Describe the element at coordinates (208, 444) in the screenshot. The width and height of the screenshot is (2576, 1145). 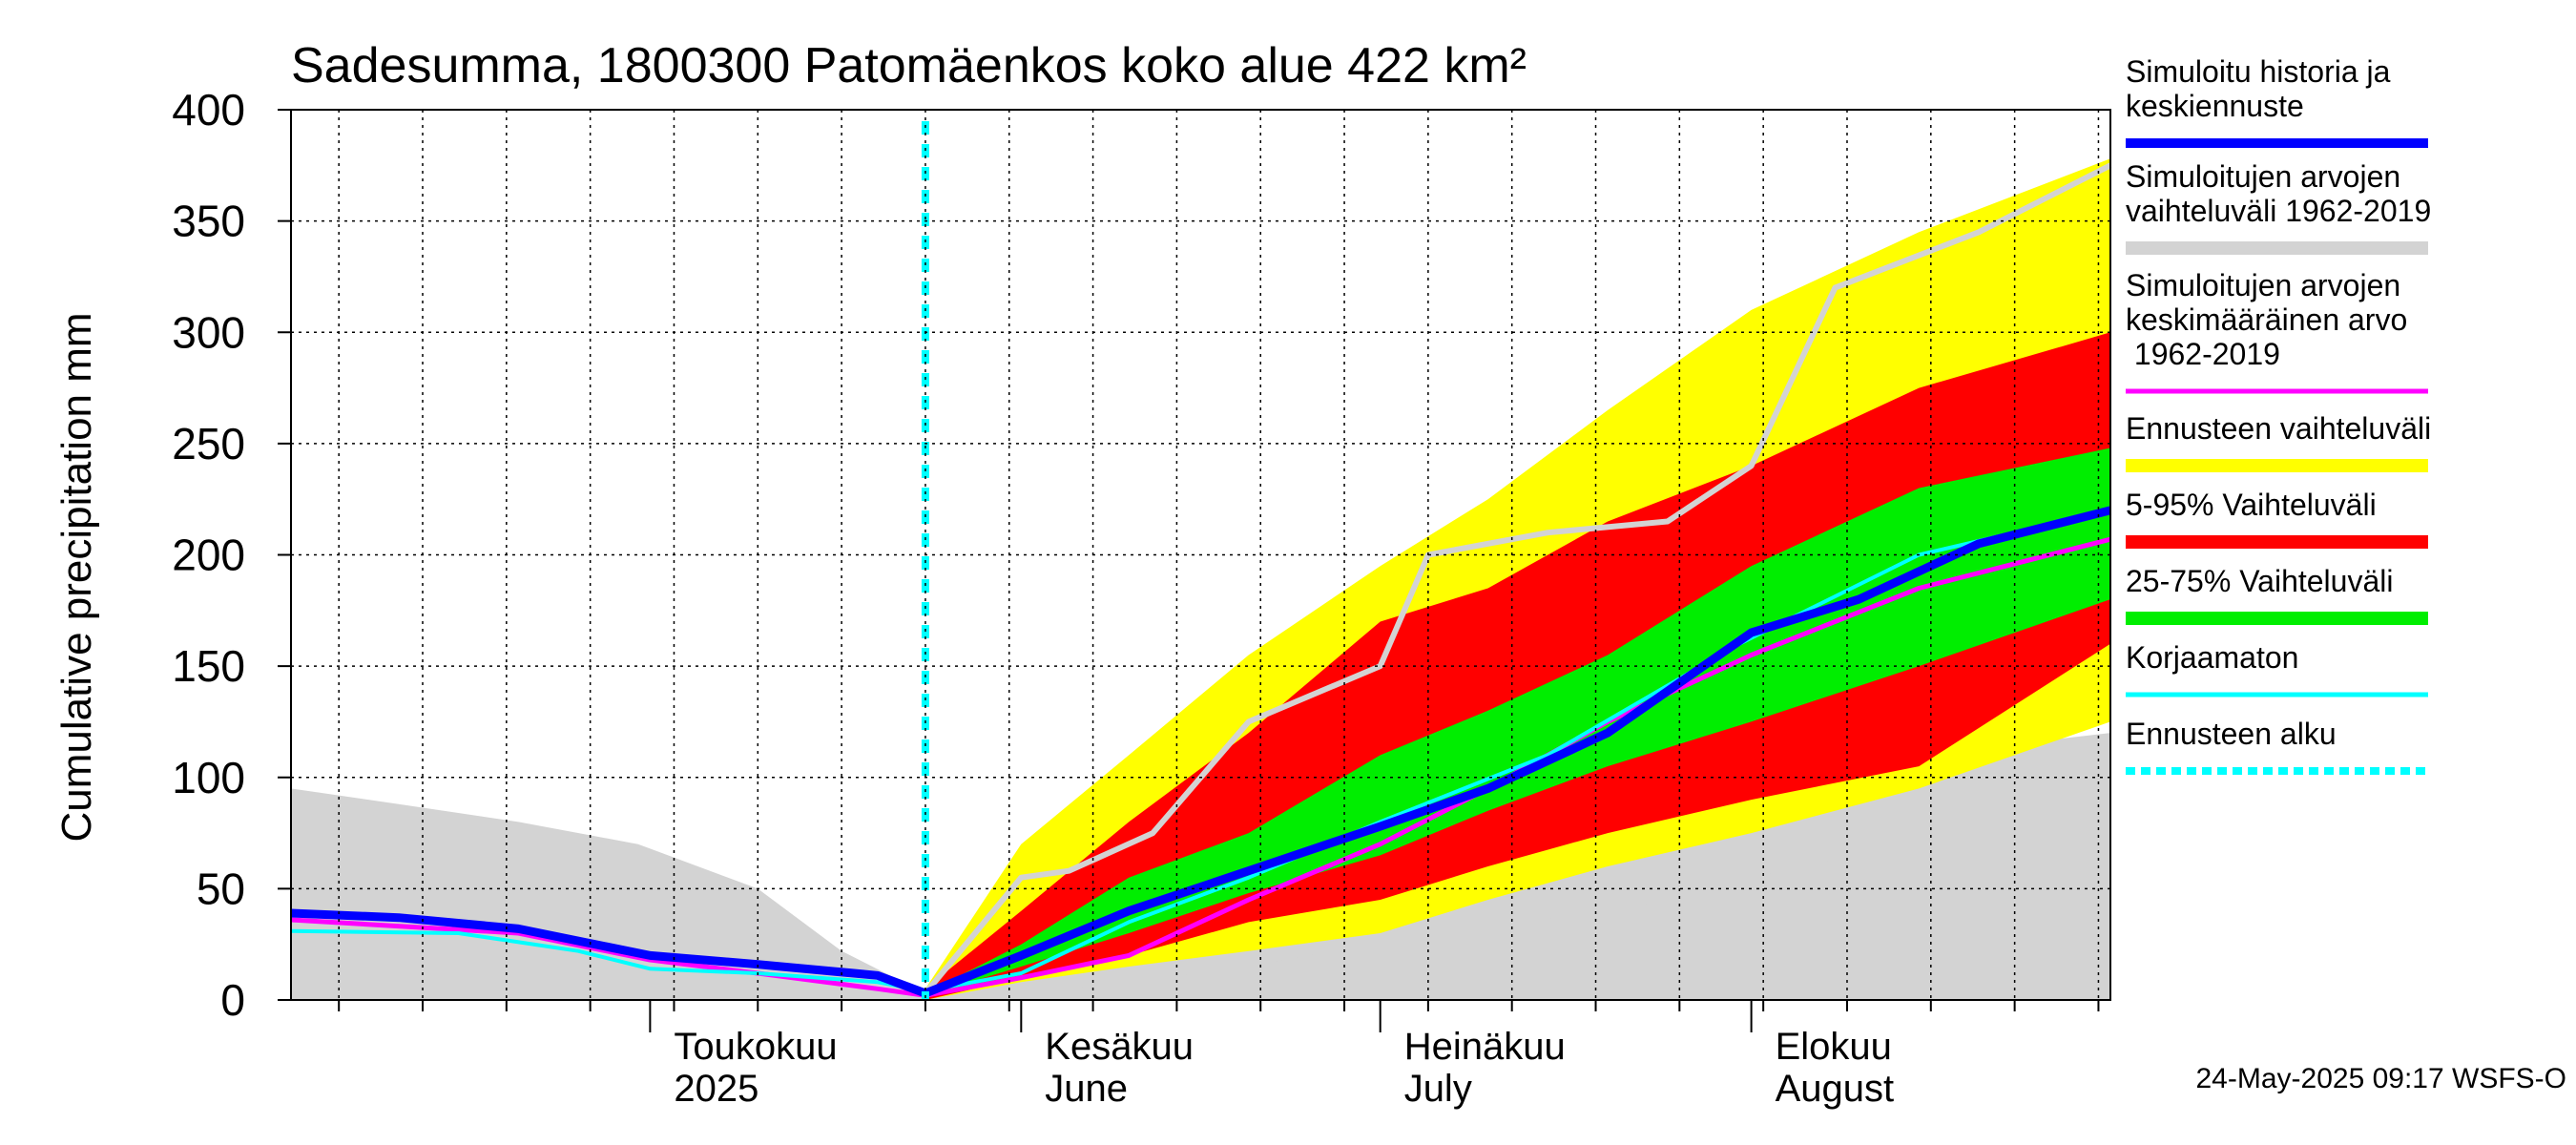
I see `y-tick-label: 250` at that location.